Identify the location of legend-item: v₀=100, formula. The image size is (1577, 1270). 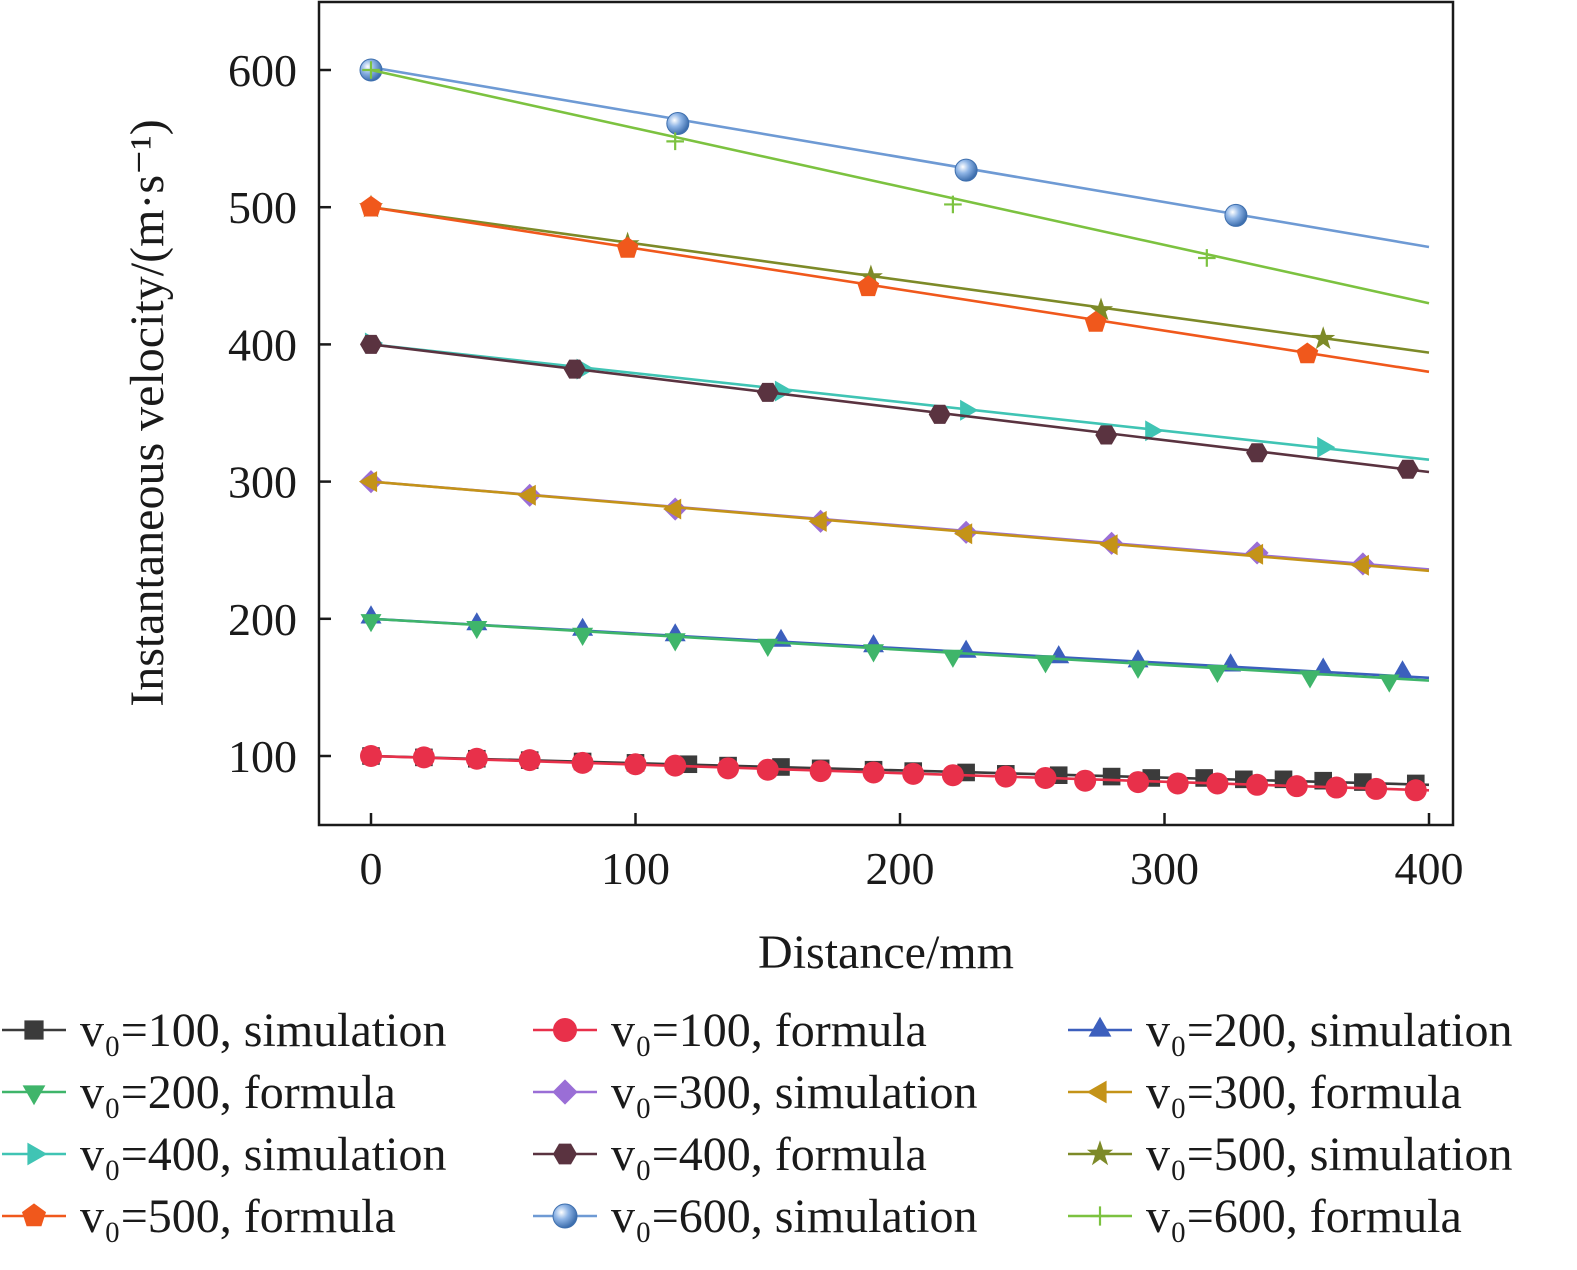
(730, 1030).